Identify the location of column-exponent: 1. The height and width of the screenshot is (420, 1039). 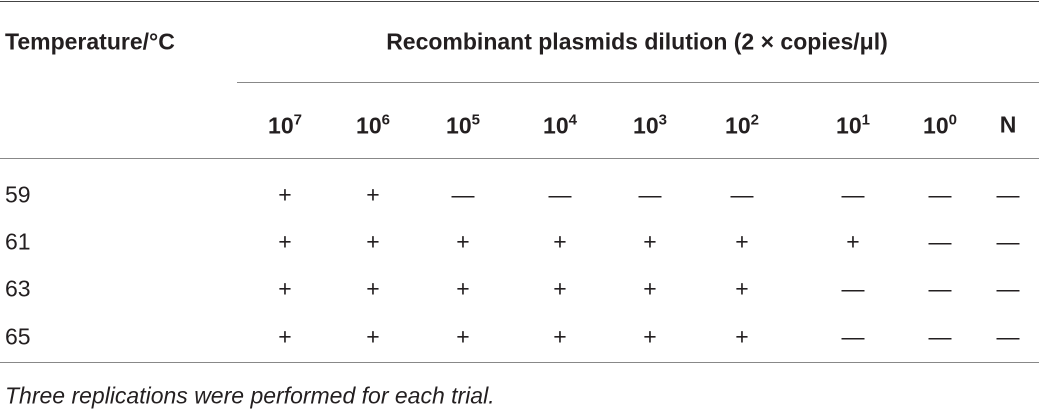
(865, 120).